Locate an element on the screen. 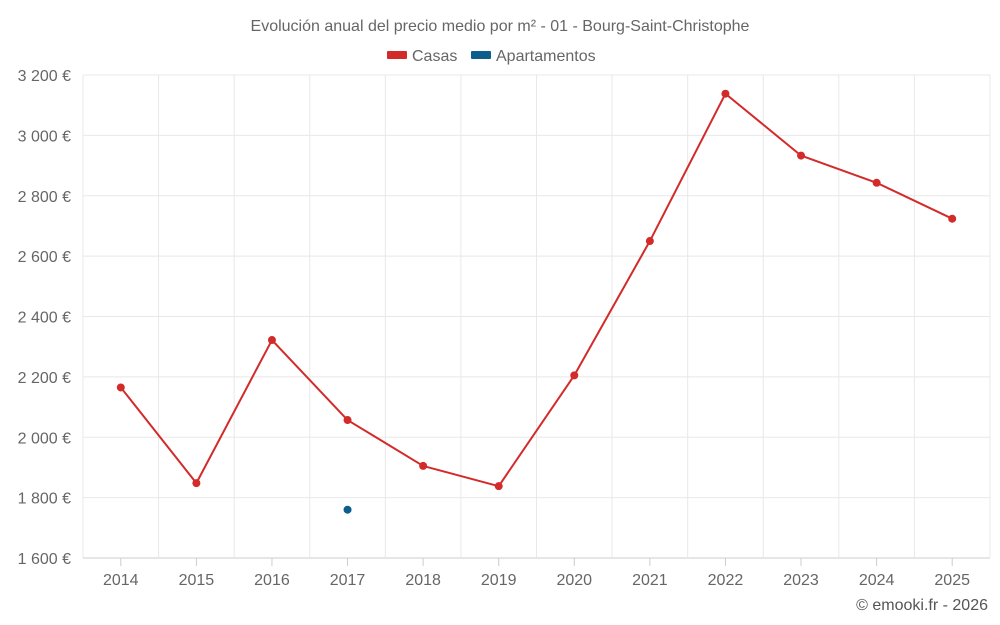 This screenshot has width=1000, height=625. y-tick-label: 2 800 € is located at coordinates (44, 197).